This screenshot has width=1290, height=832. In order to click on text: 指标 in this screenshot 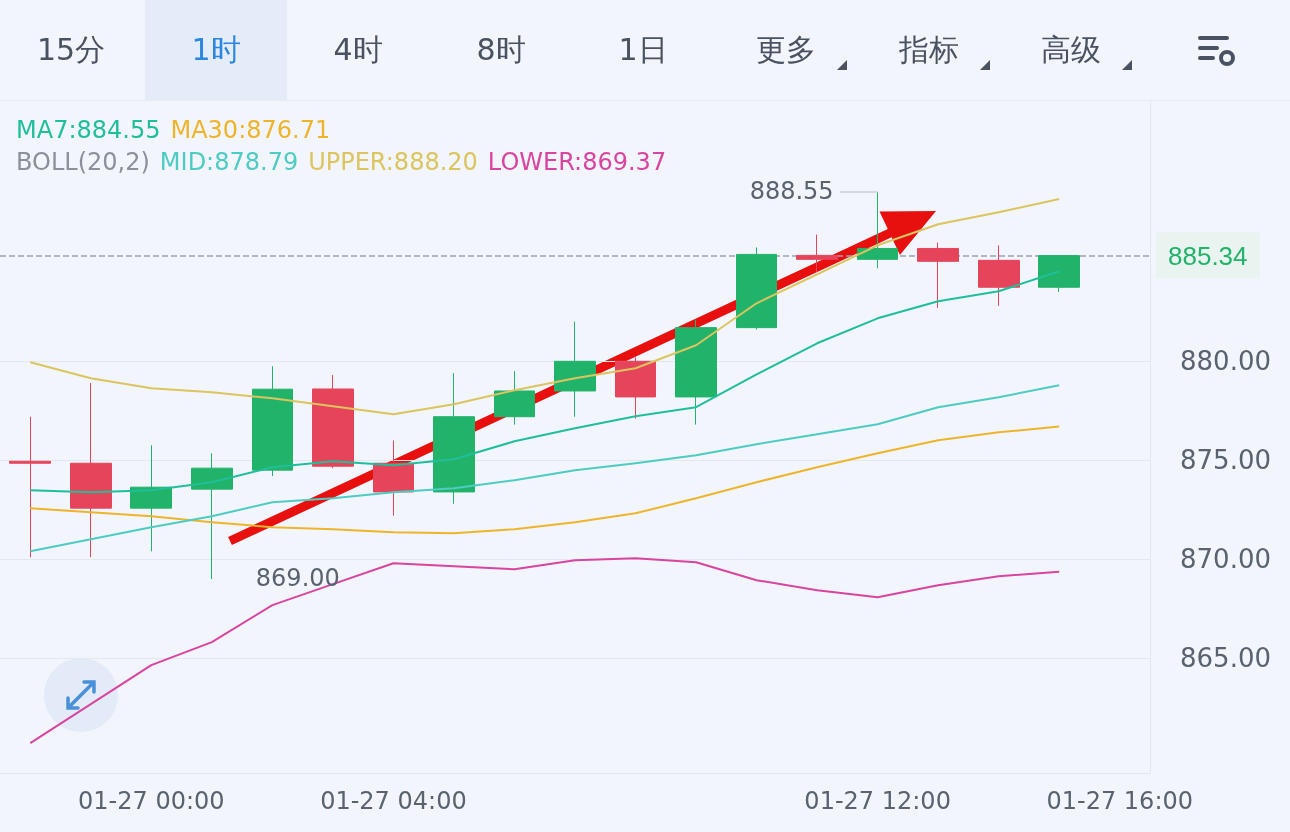, I will do `click(929, 50)`.